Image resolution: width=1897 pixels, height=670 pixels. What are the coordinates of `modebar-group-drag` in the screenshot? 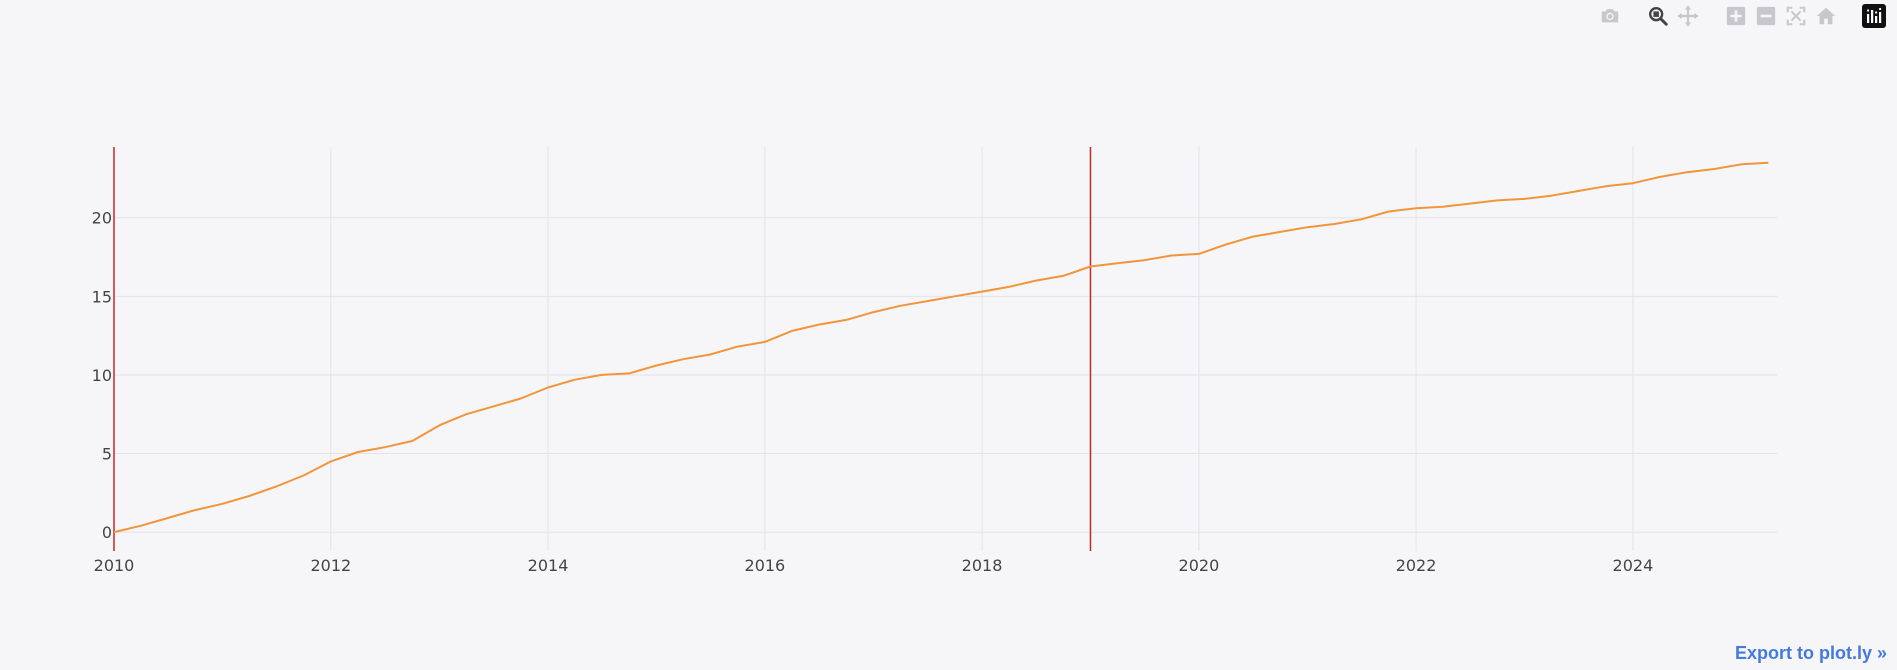 It's located at (1673, 16).